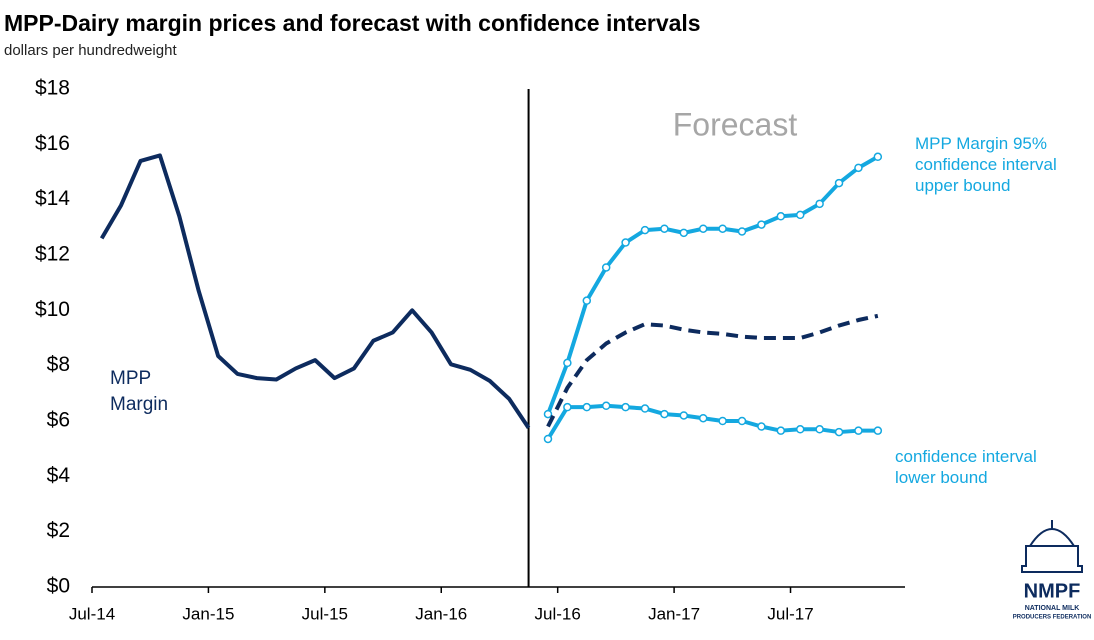 This screenshot has height=640, width=1094. Describe the element at coordinates (735, 124) in the screenshot. I see `forecast-annotation: Forecast` at that location.